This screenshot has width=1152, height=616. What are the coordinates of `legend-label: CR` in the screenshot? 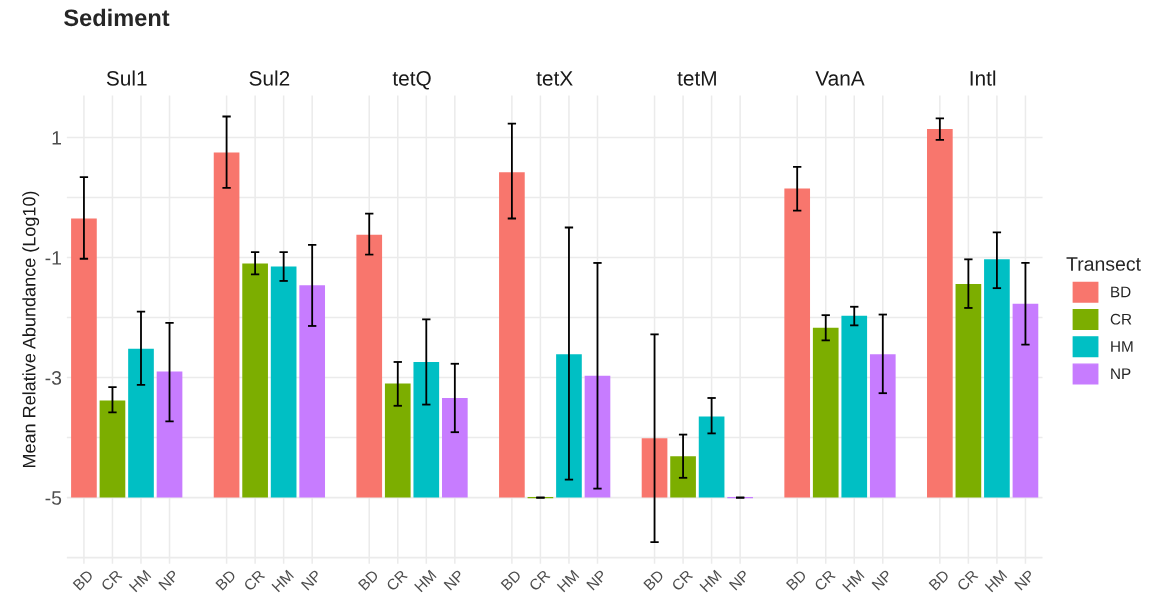 It's located at (1121, 319).